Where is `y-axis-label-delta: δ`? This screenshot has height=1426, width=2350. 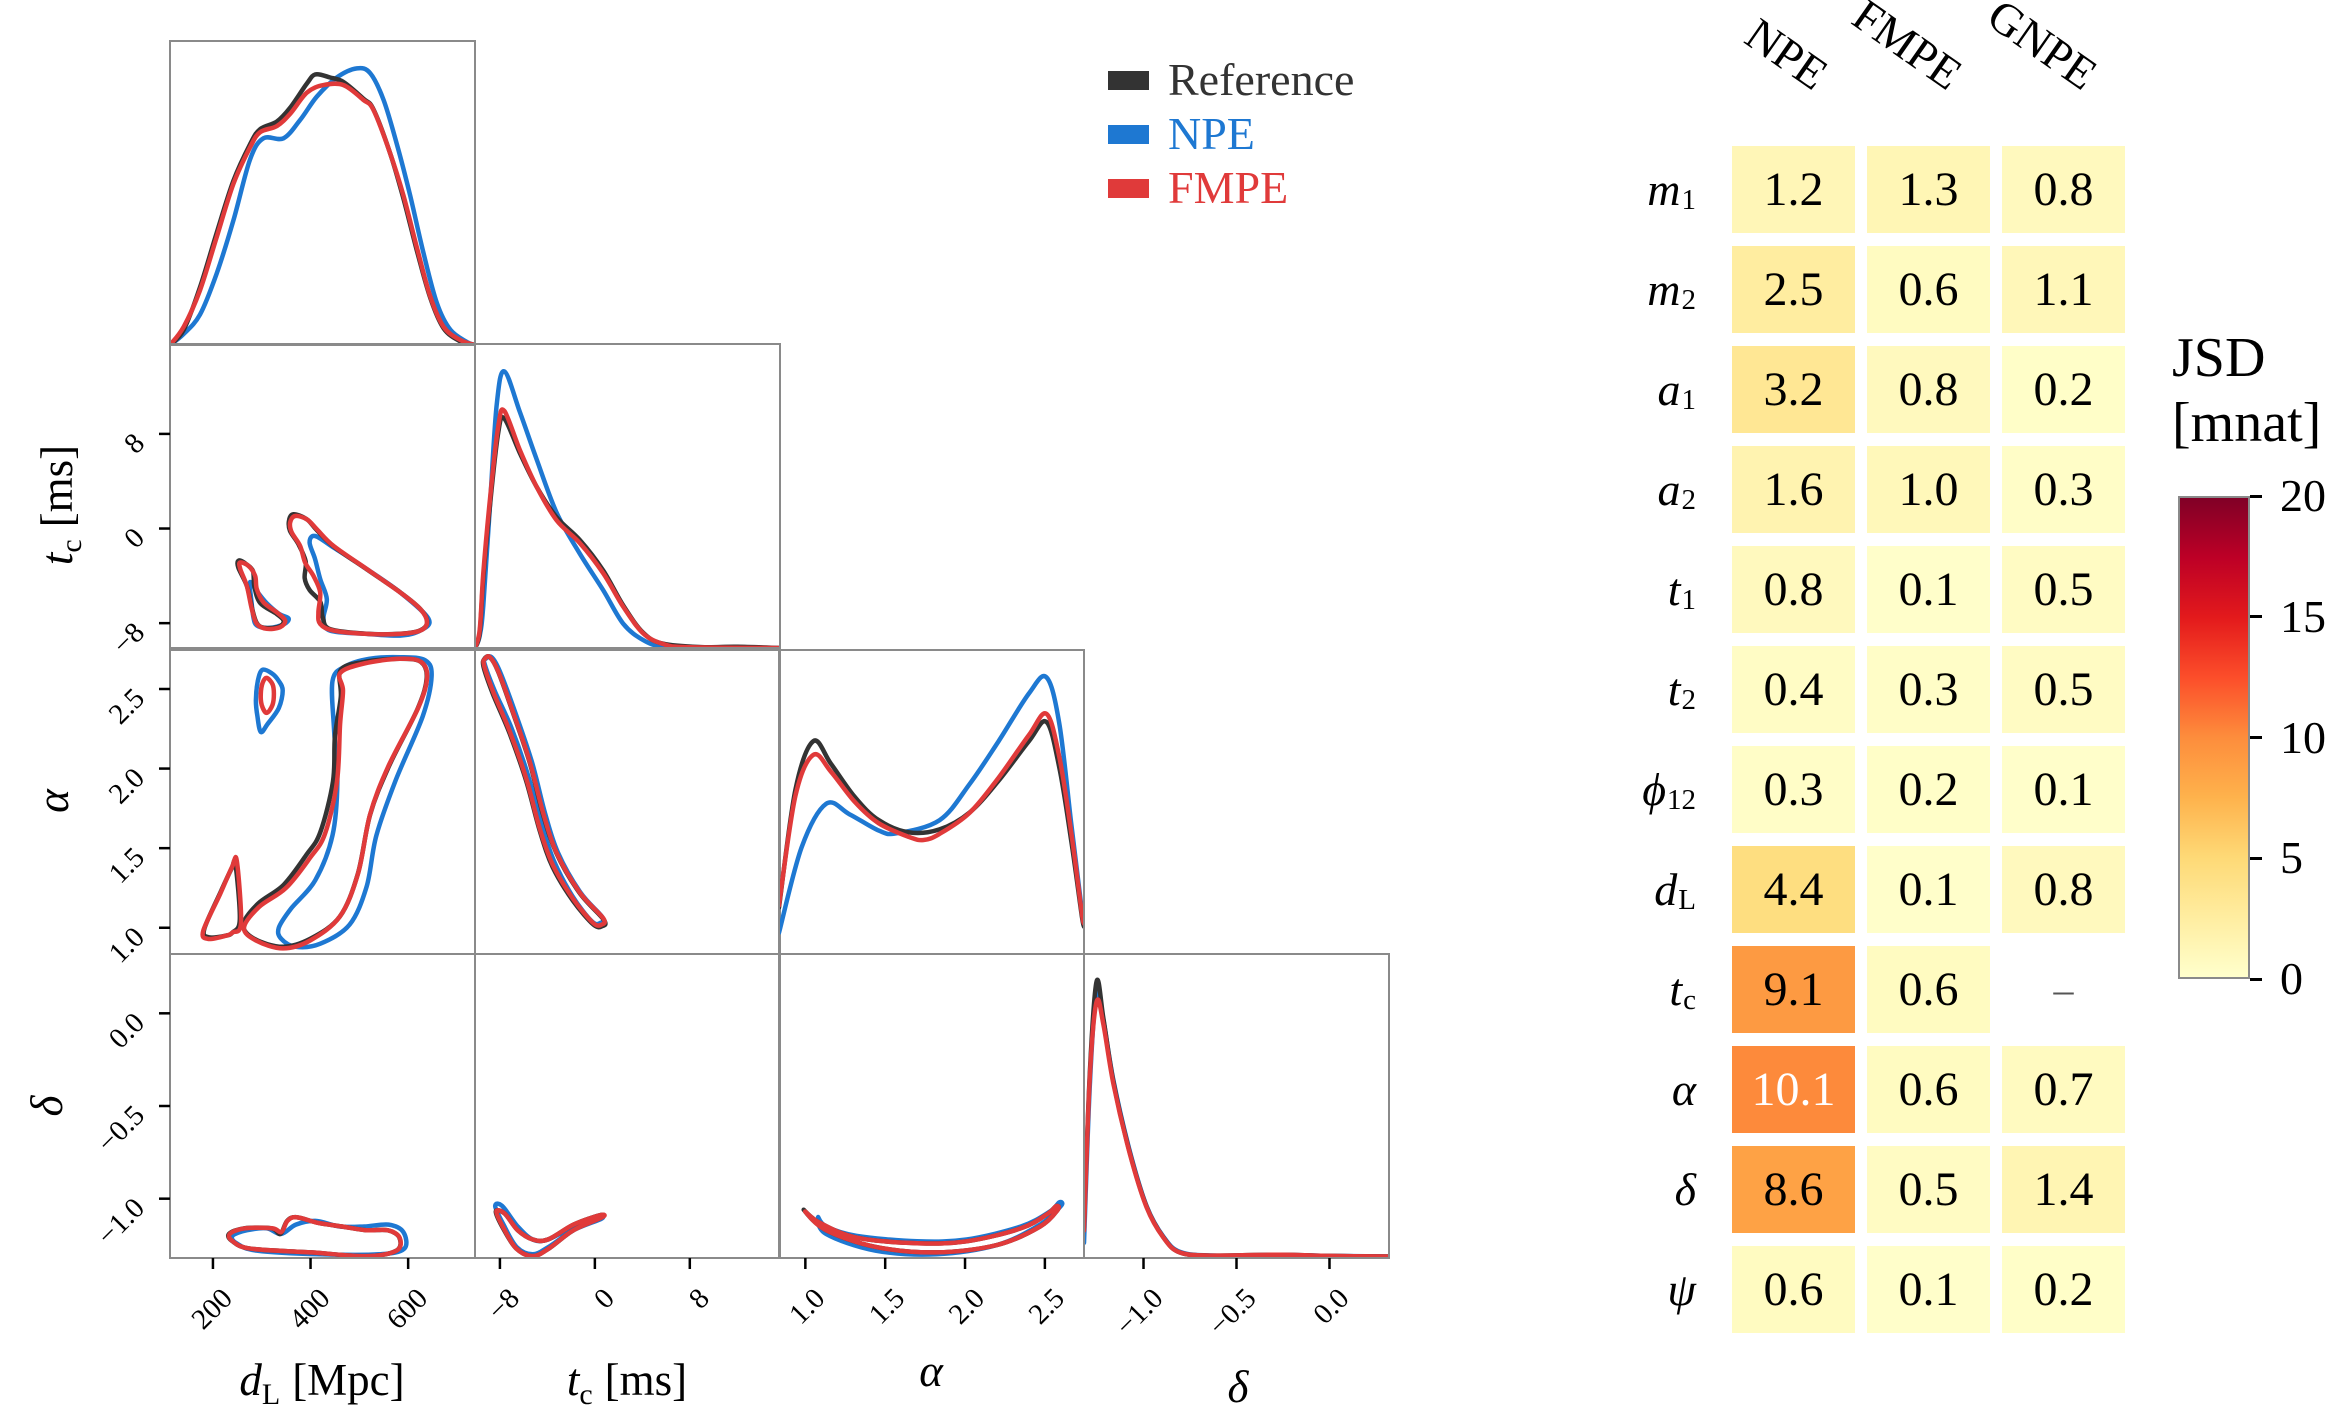
y-axis-label-delta: δ is located at coordinates (47, 1105).